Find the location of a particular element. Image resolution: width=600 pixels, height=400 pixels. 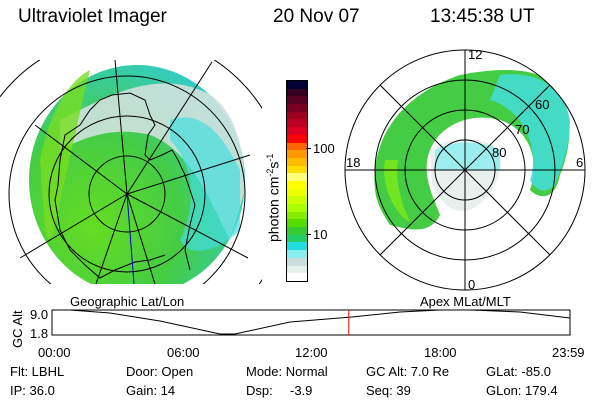

mlt-label-6: 6 is located at coordinates (580, 162).